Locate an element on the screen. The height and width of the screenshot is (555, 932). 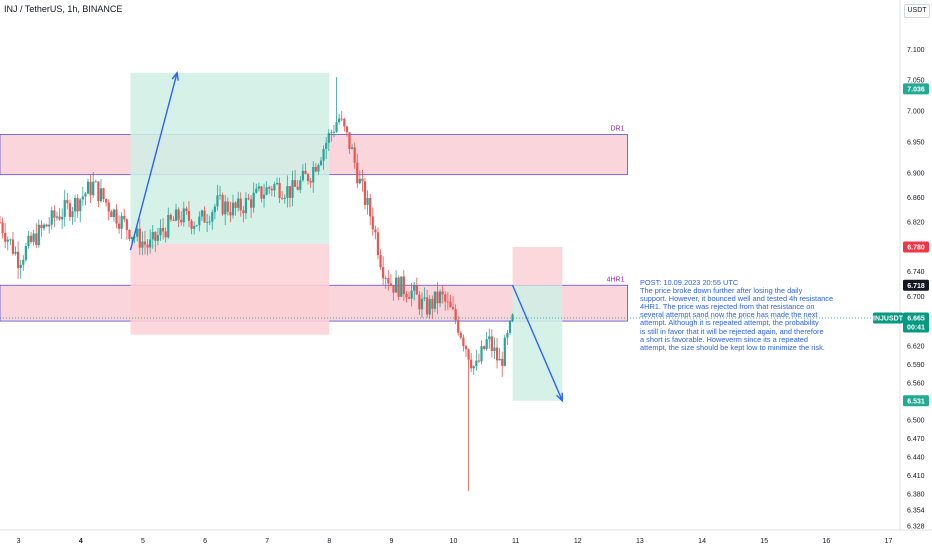
ticker-countdown-label: 00:41 is located at coordinates (916, 327).